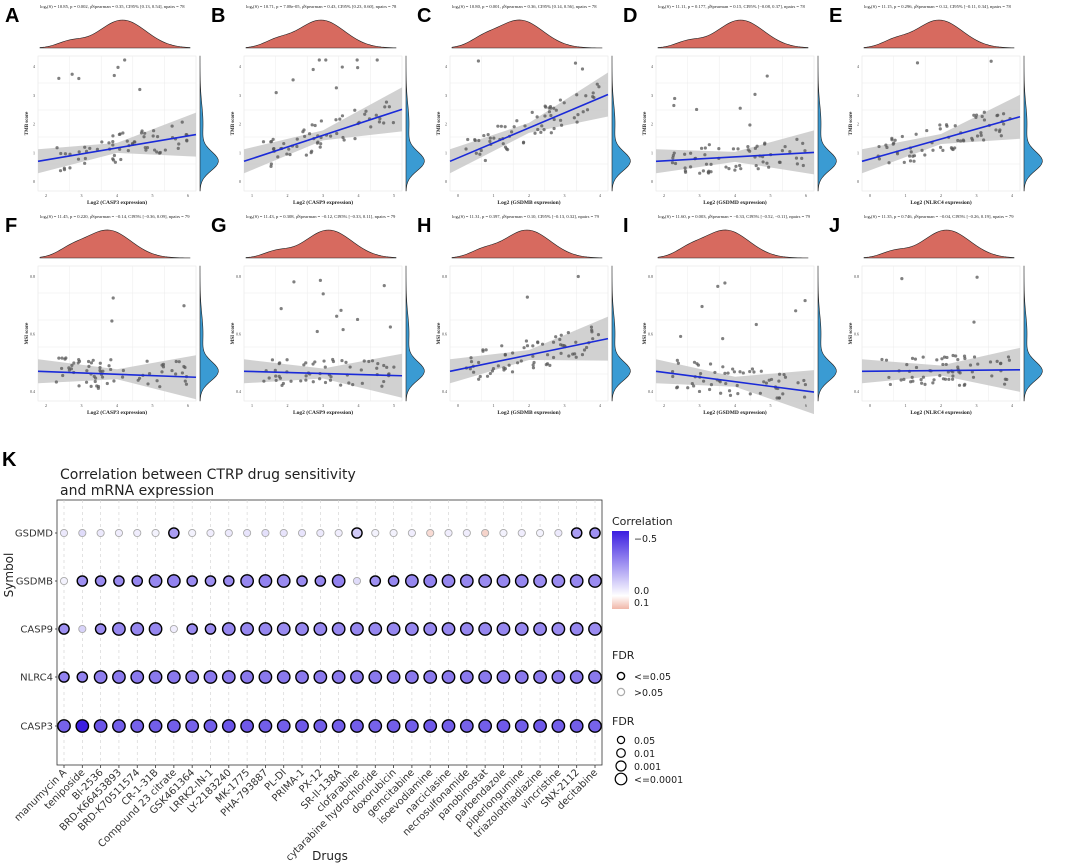 This screenshot has width=1065, height=867. Describe the element at coordinates (439, 123) in the screenshot. I see `y-axis-label: TMB score` at that location.